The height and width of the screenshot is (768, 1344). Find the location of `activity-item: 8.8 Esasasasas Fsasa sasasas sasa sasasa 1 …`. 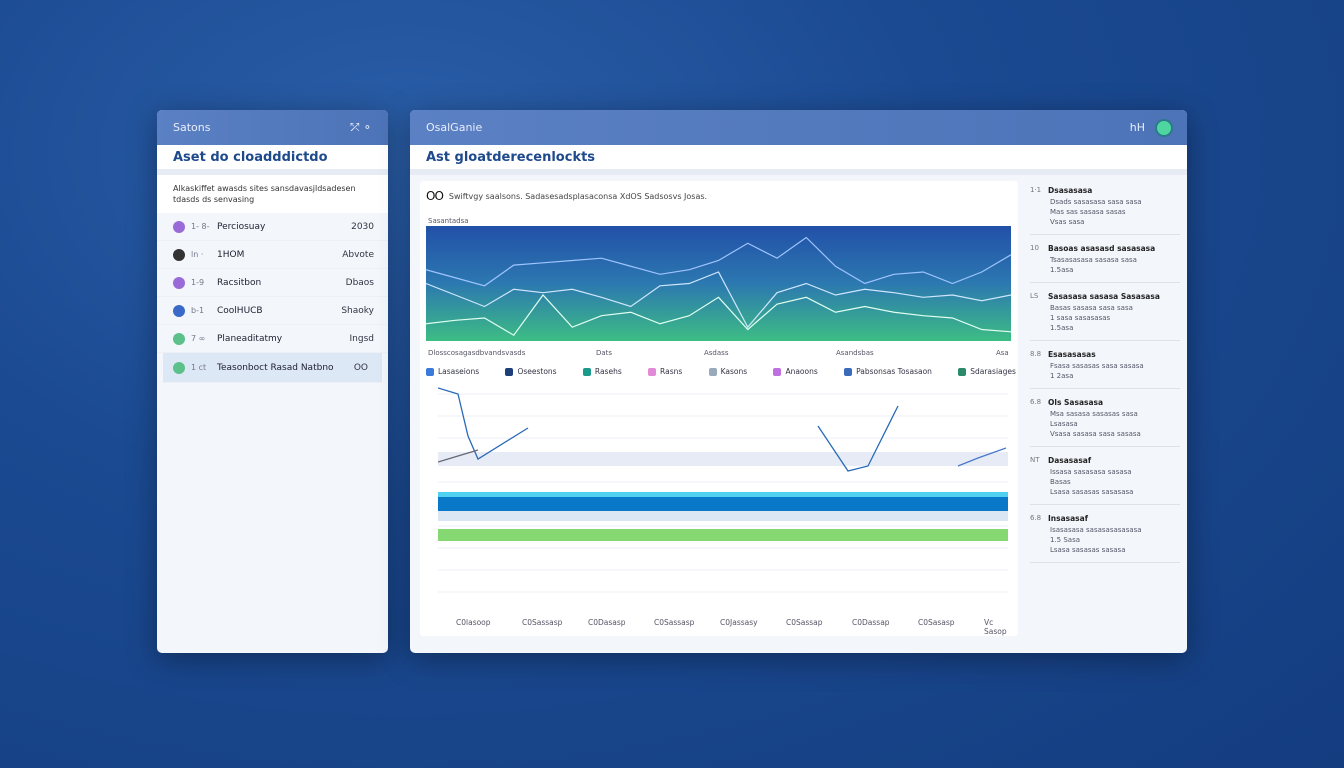

activity-item: 8.8 Esasasasas Fsasa sasasas sasa sasasa 1 … is located at coordinates (1105, 369).